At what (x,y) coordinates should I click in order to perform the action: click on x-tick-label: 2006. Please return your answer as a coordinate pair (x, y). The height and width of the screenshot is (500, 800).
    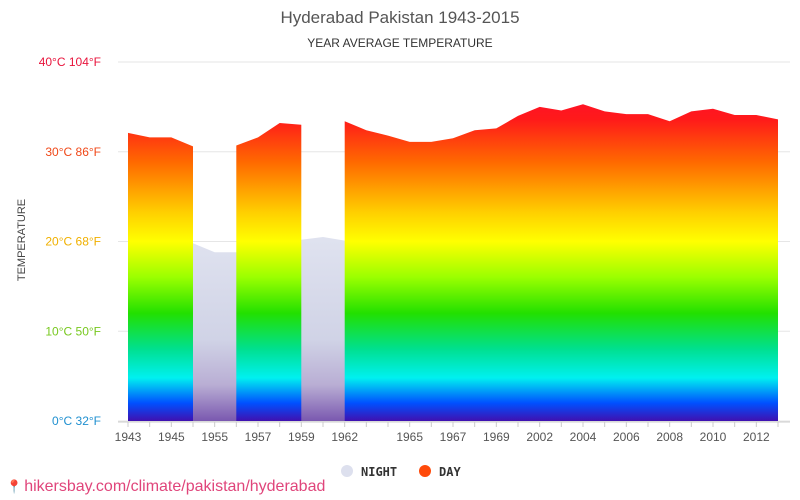
    Looking at the image, I should click on (626, 437).